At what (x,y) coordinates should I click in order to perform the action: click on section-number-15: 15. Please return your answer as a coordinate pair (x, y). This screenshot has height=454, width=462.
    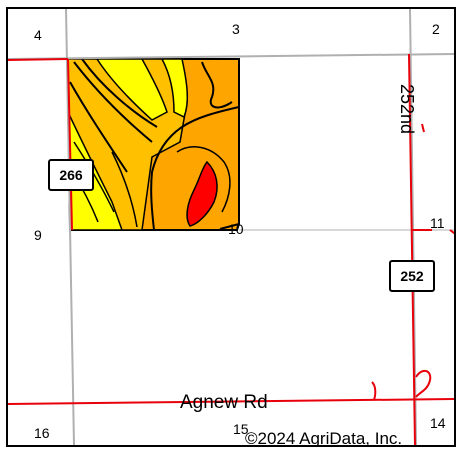
    Looking at the image, I should click on (241, 429).